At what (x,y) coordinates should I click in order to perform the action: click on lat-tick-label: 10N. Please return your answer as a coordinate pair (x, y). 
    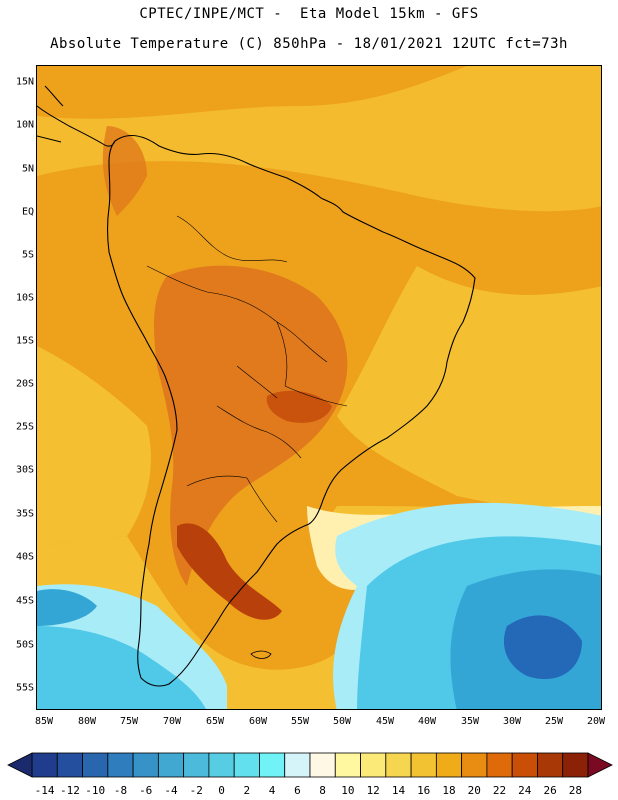
    Looking at the image, I should click on (24, 125).